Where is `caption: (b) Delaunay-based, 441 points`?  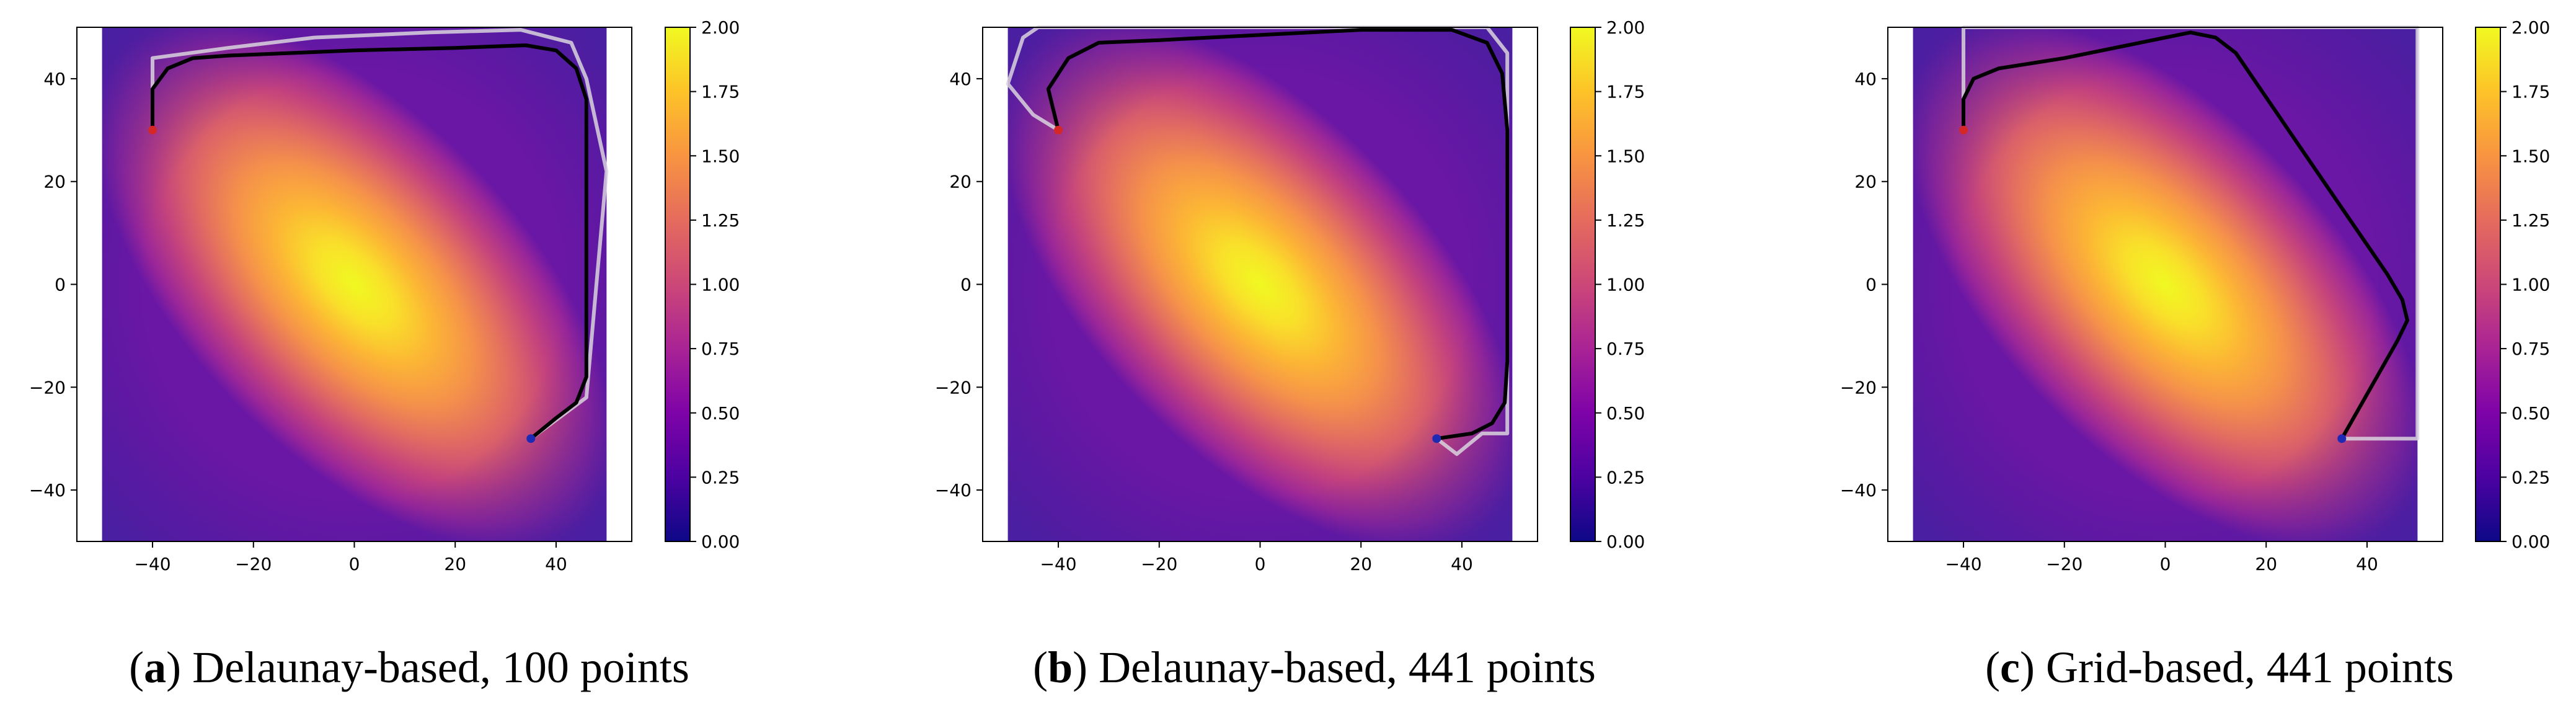 caption: (b) Delaunay-based, 441 points is located at coordinates (1315, 667).